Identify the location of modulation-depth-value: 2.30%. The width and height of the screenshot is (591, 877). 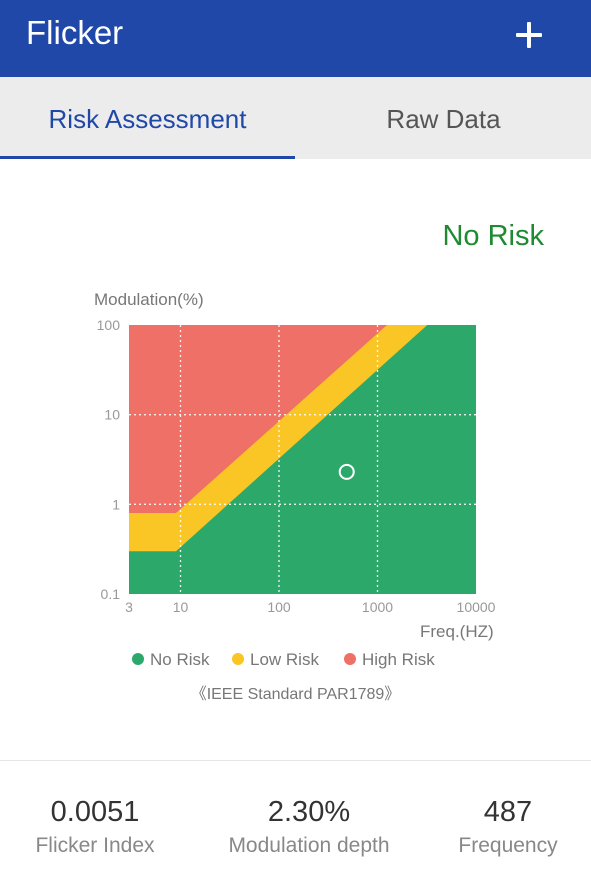
(309, 812).